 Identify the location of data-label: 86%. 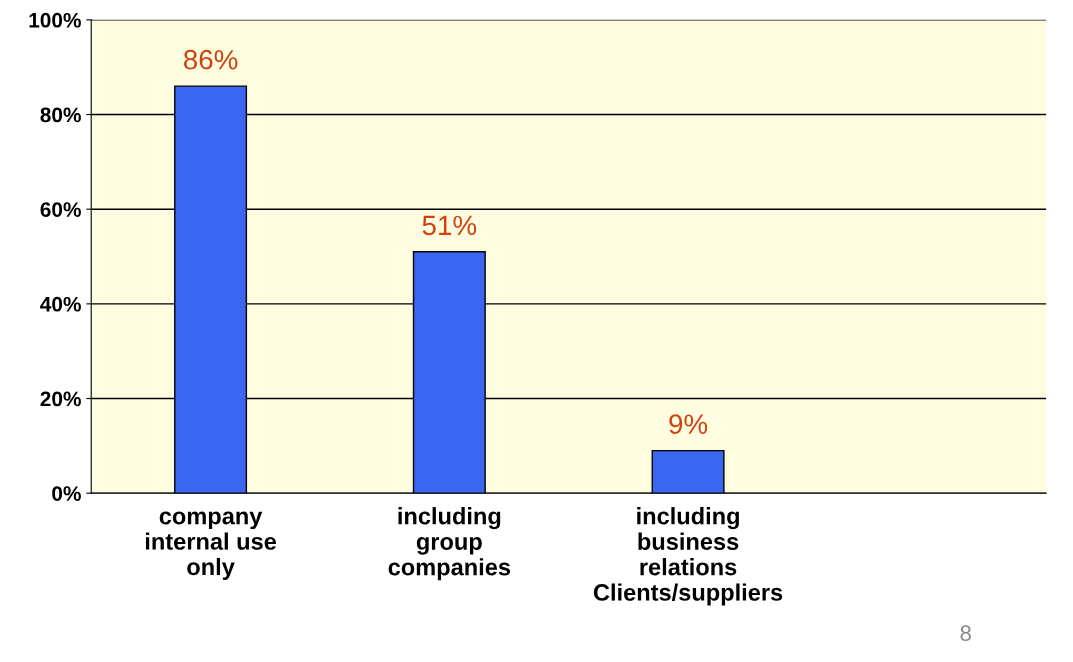
(210, 59).